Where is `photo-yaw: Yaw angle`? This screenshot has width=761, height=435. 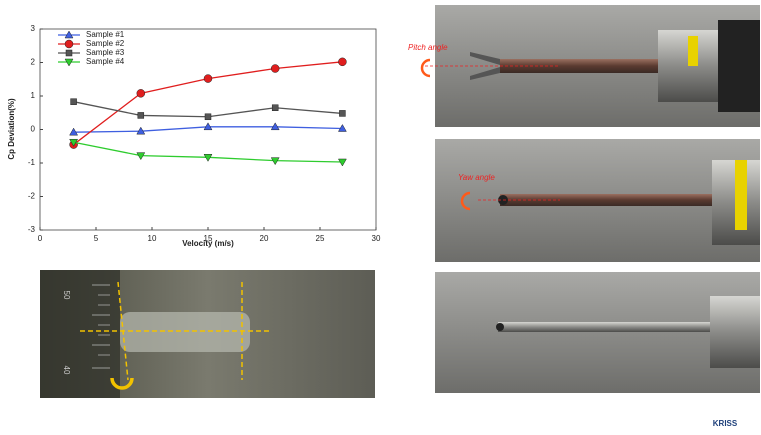
photo-yaw: Yaw angle is located at coordinates (597, 200).